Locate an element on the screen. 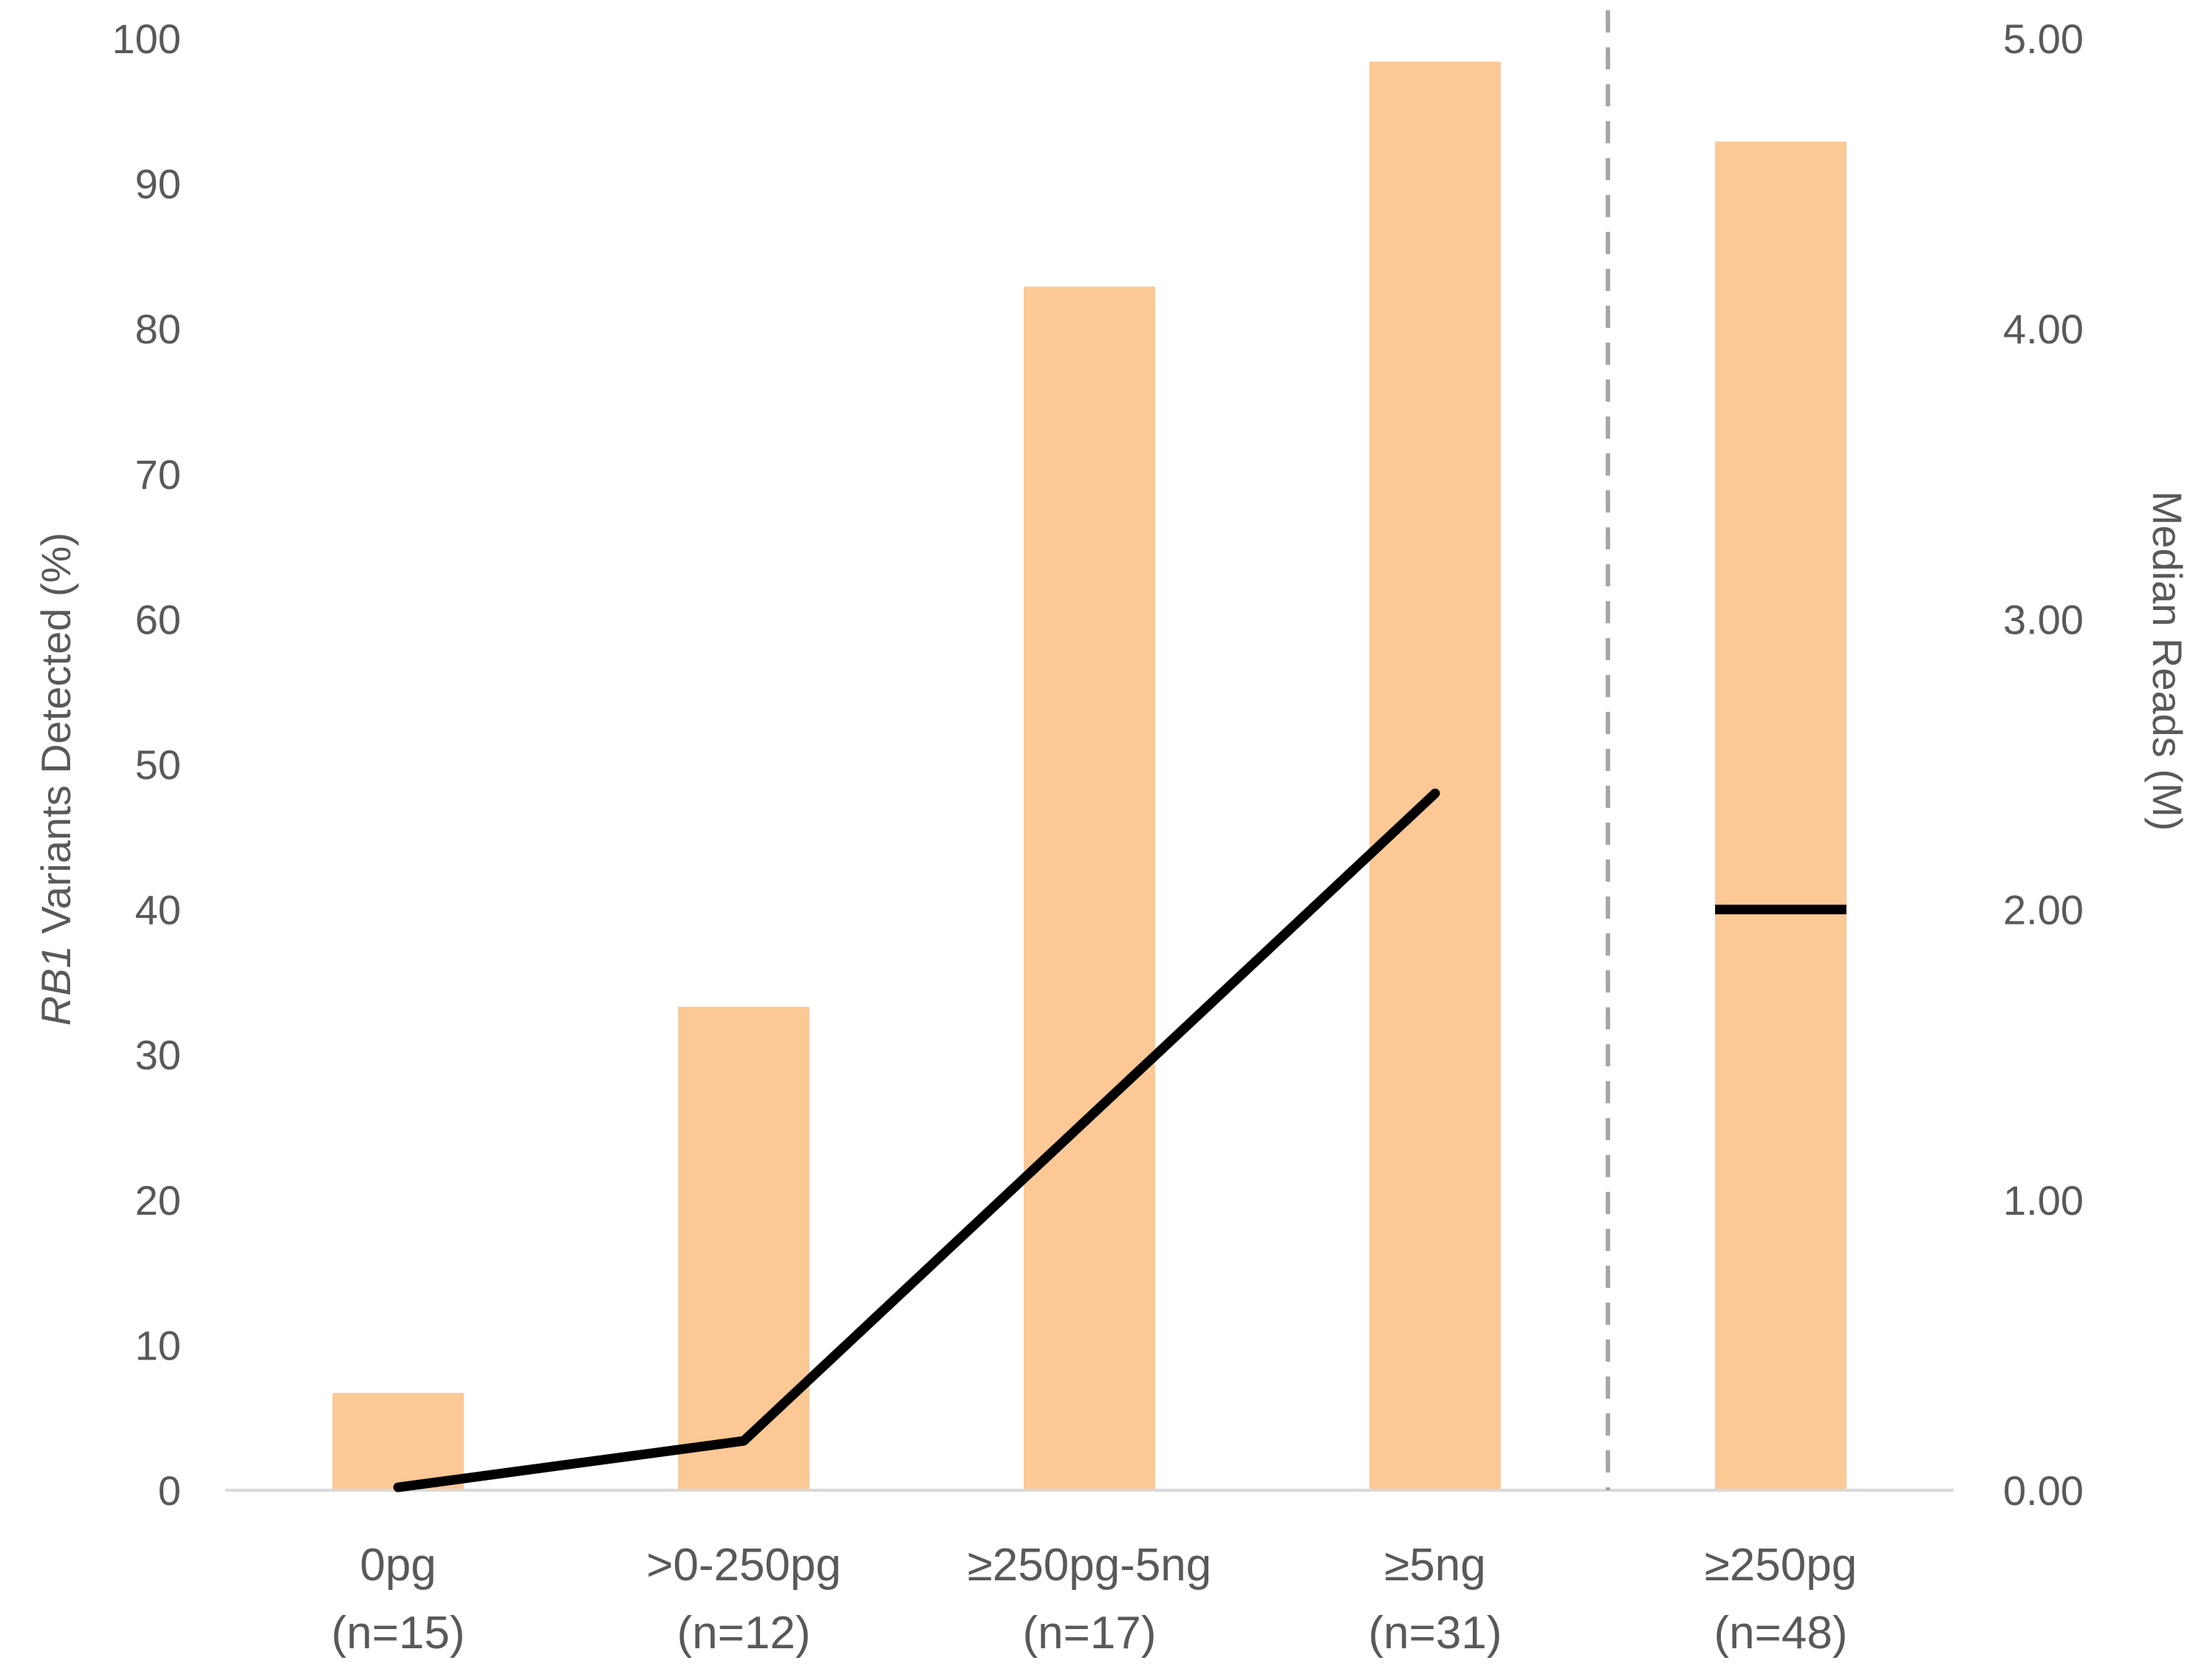  right-tick-label: 2.00 is located at coordinates (2043, 910).